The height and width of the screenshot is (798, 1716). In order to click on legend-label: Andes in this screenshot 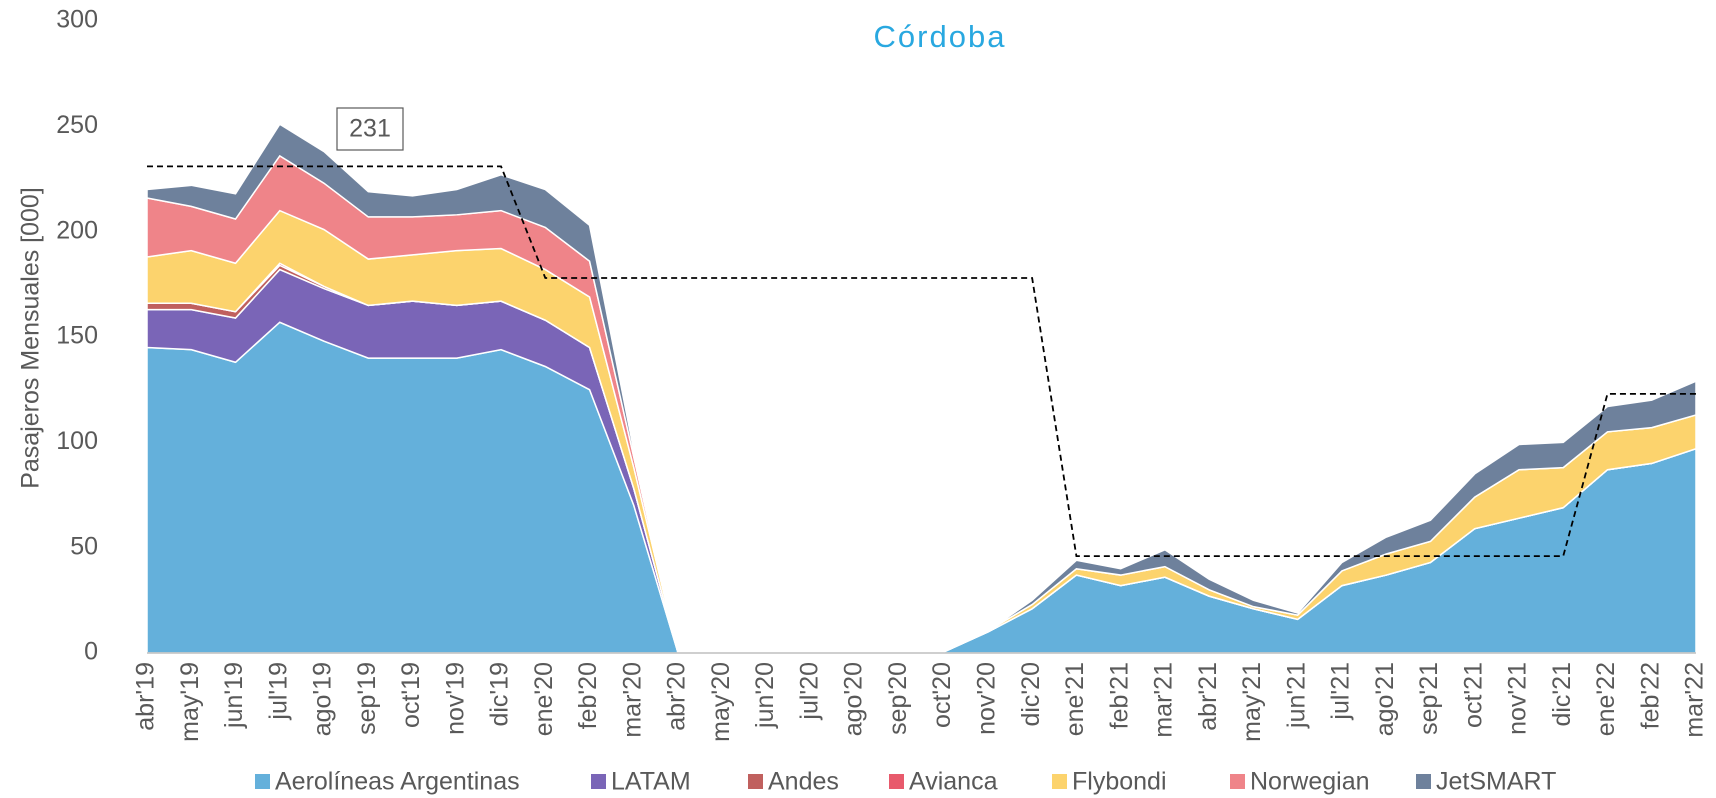, I will do `click(803, 782)`.